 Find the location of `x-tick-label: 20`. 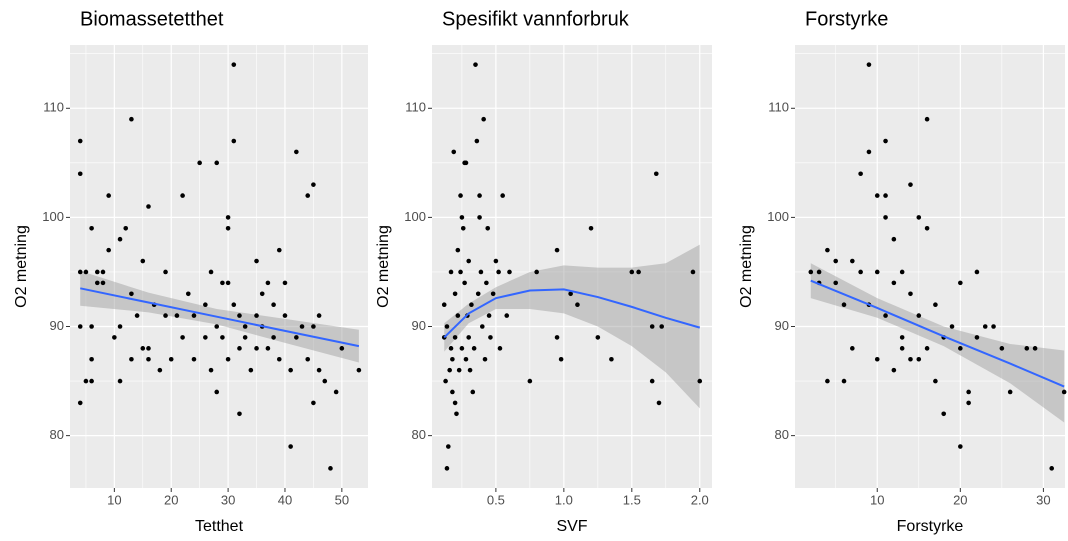

x-tick-label: 20 is located at coordinates (171, 499).